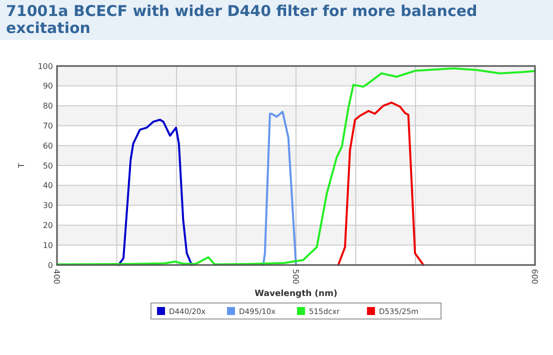 Image resolution: width=553 pixels, height=355 pixels. I want to click on y-tick-label: 40, so click(47, 185).